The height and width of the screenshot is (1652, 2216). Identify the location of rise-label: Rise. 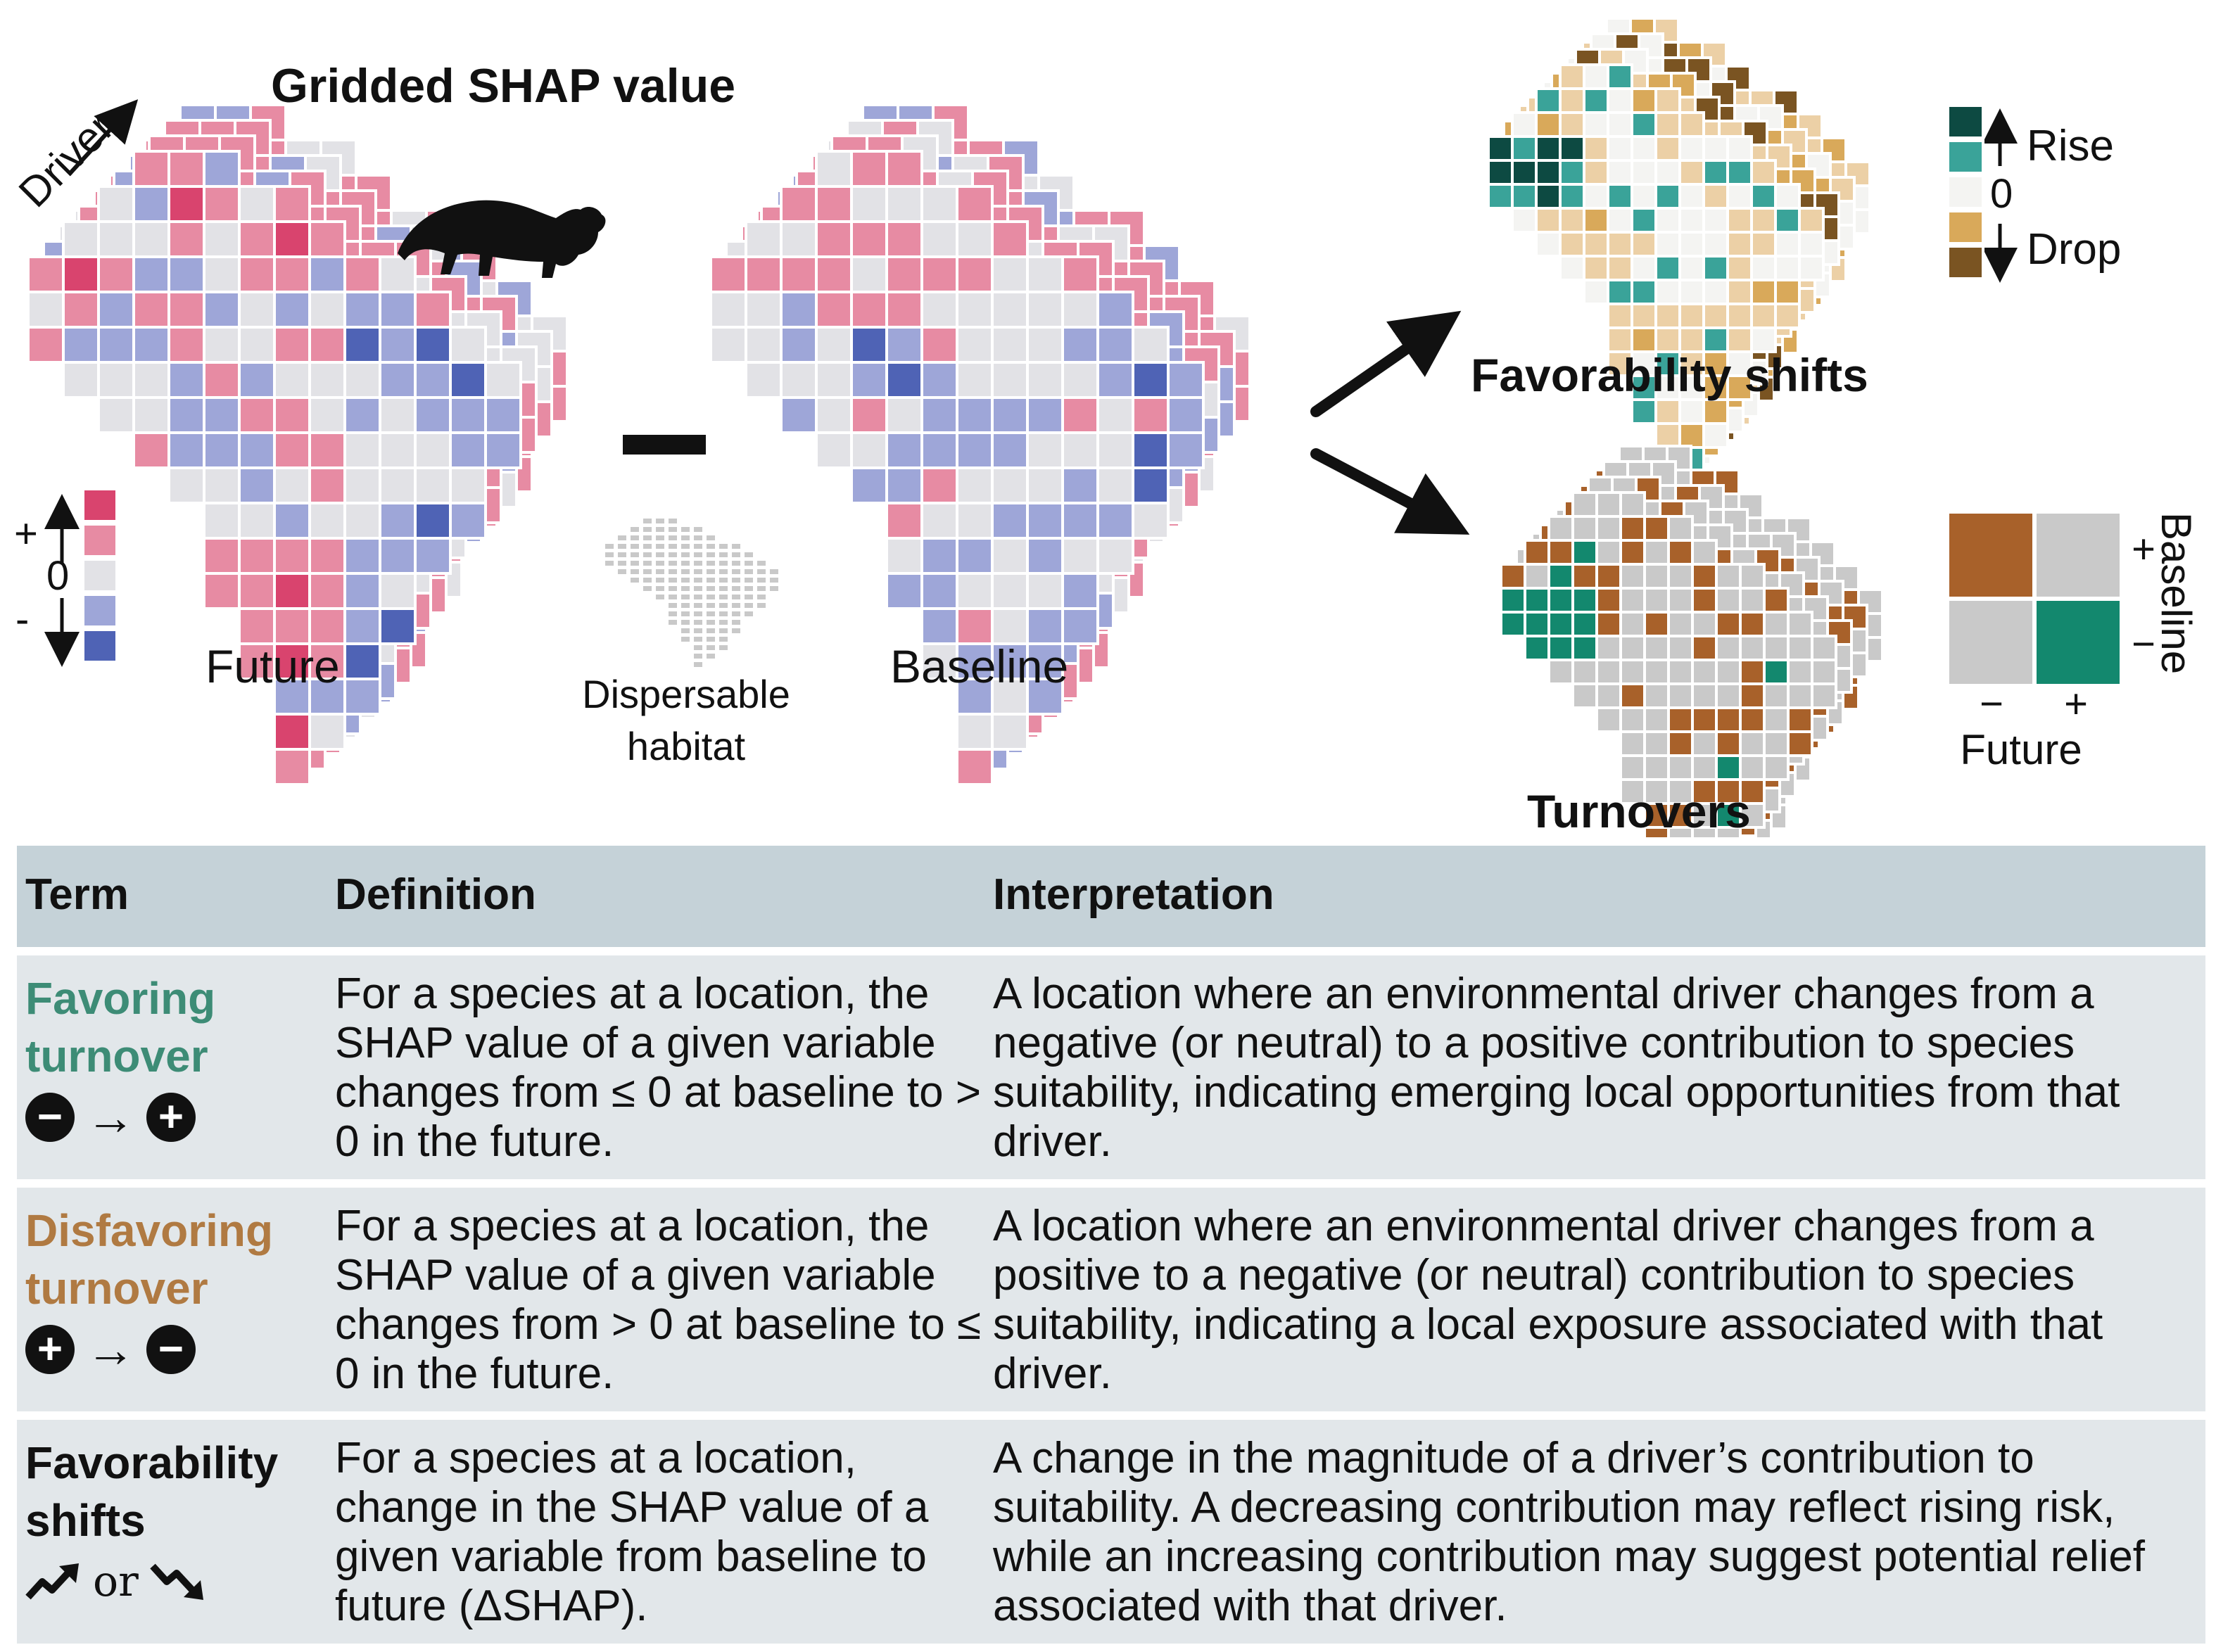
(2070, 146).